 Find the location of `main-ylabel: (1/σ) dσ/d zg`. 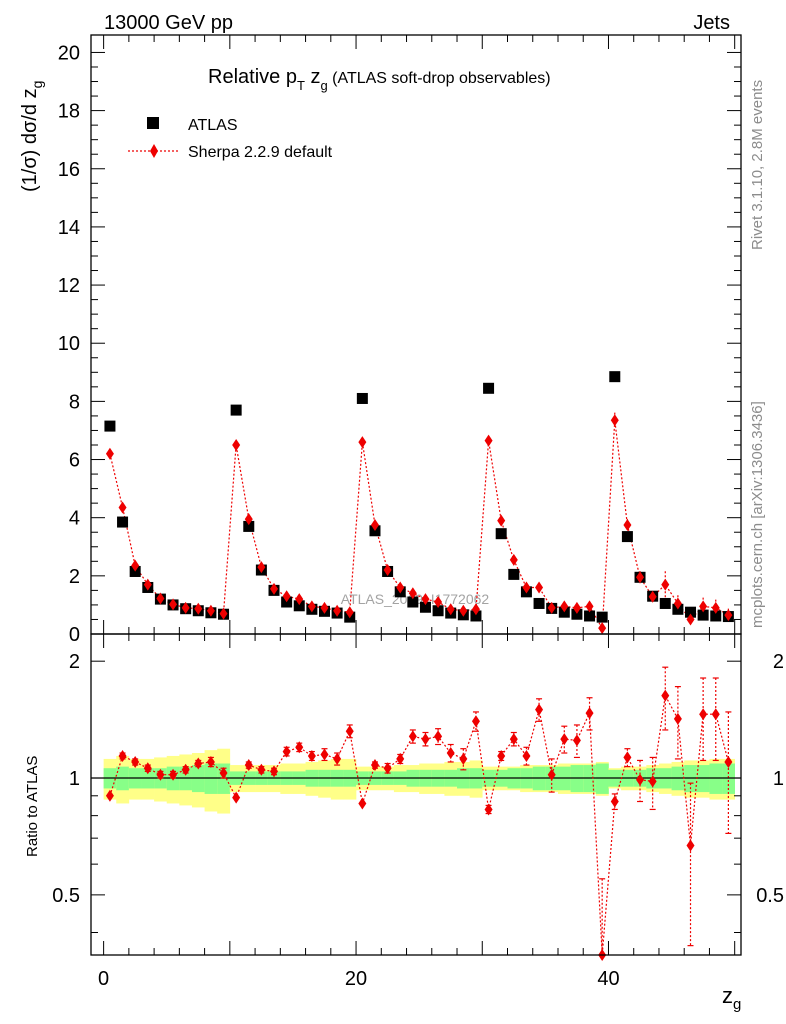

main-ylabel: (1/σ) dσ/d zg is located at coordinates (32, 136).